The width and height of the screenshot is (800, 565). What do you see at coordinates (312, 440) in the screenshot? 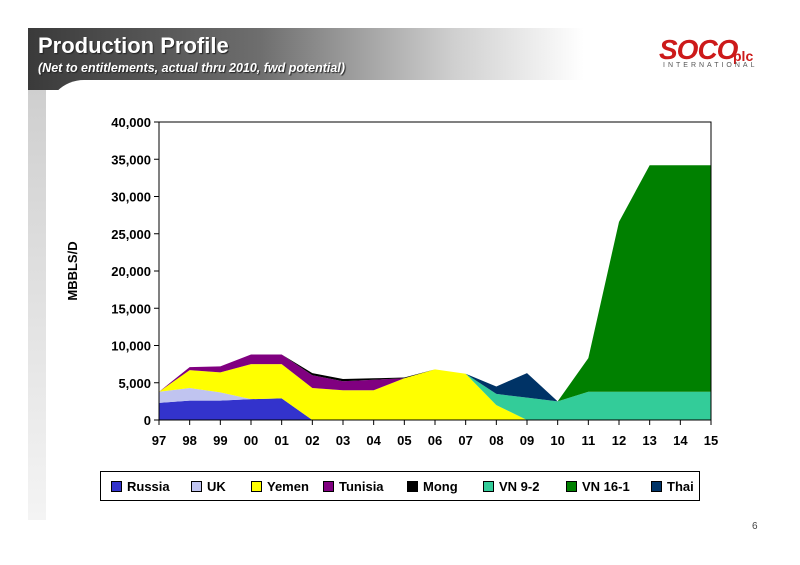
I see `x-tick-label: 02` at bounding box center [312, 440].